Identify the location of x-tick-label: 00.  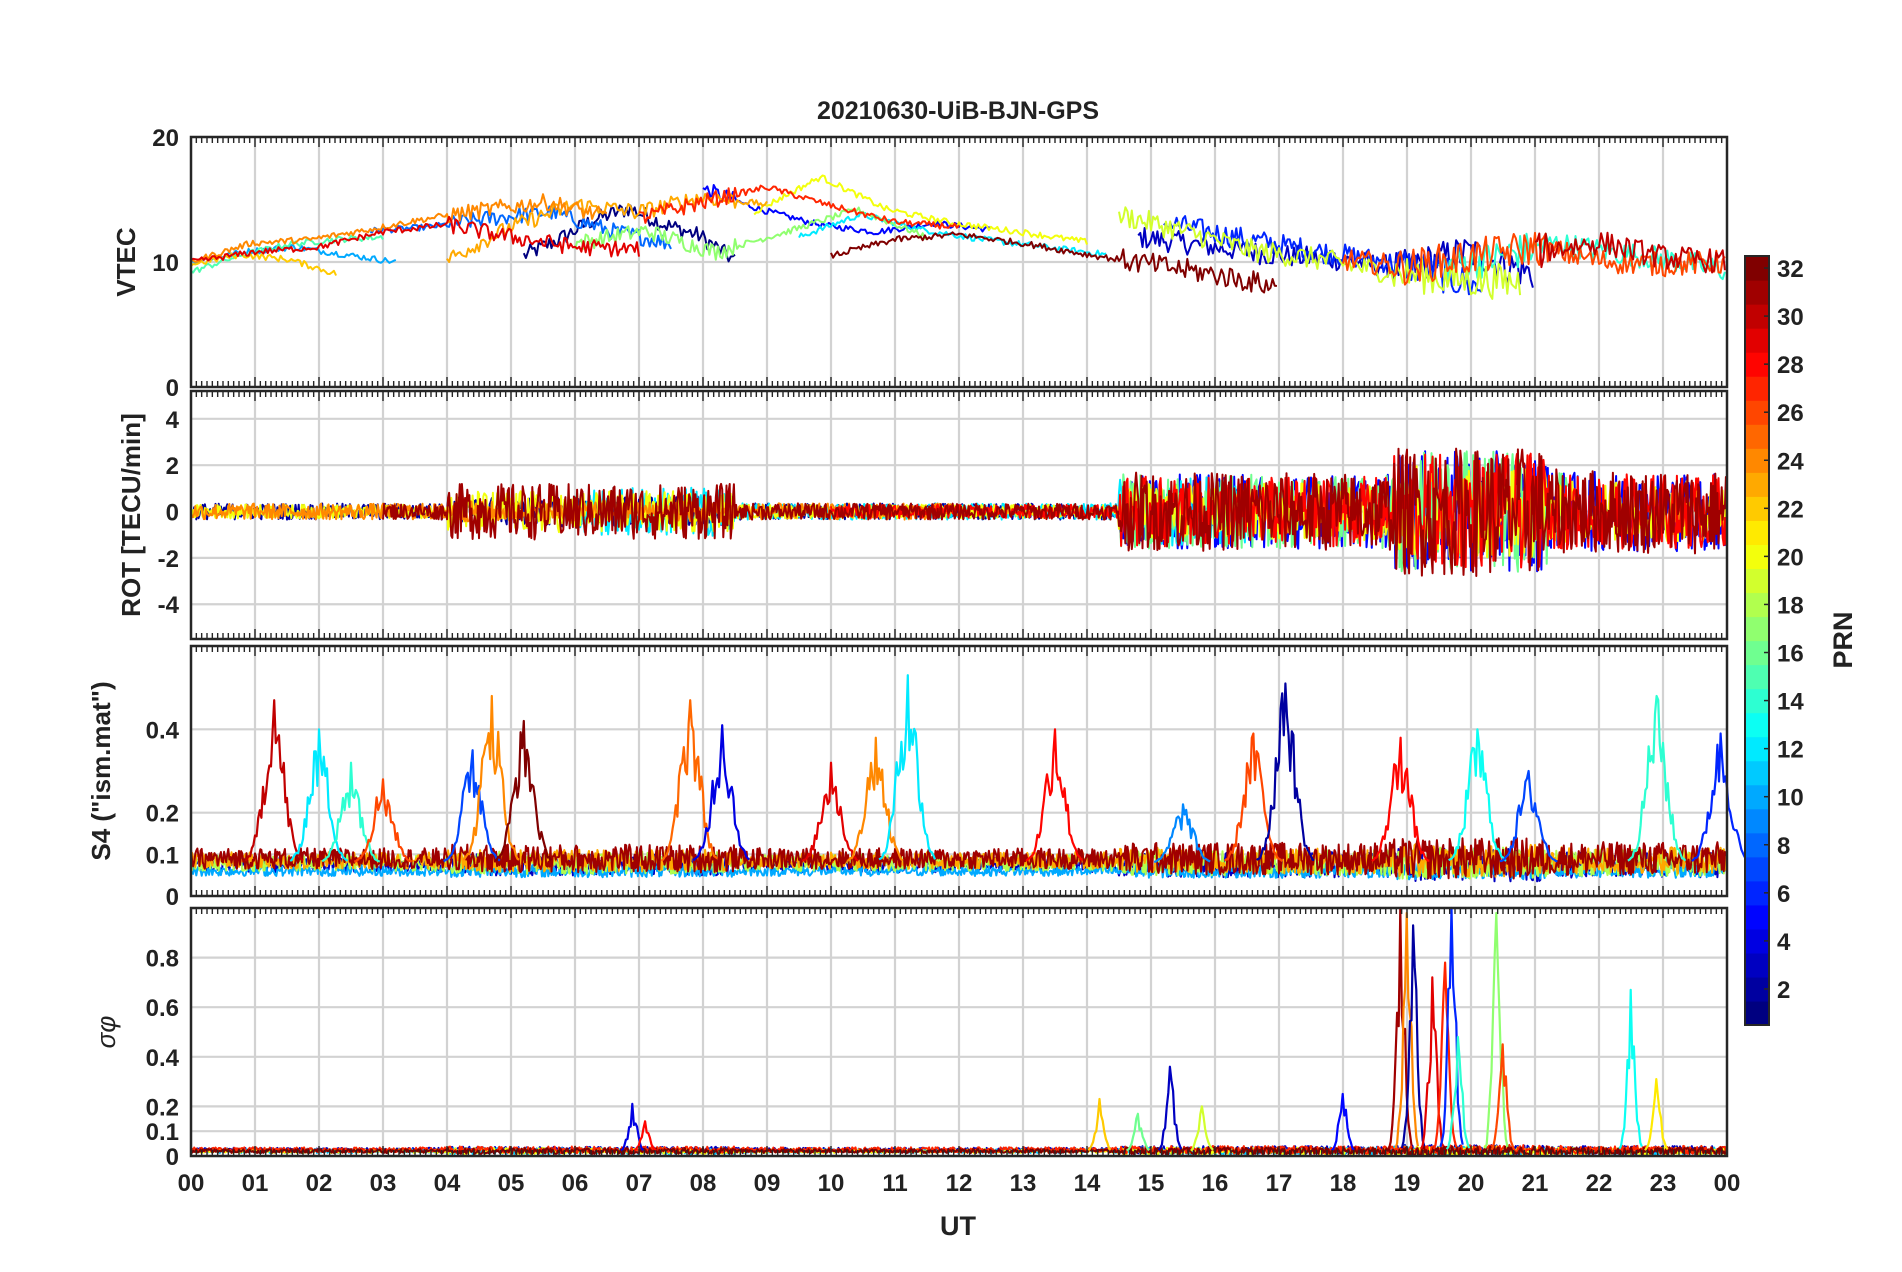
(1727, 1183).